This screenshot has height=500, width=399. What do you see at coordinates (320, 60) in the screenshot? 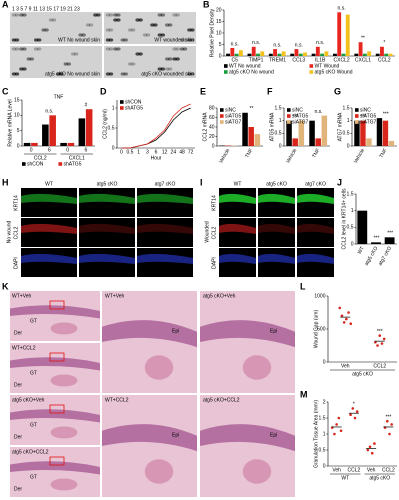
I see `x-tick-label: IL1B` at bounding box center [320, 60].